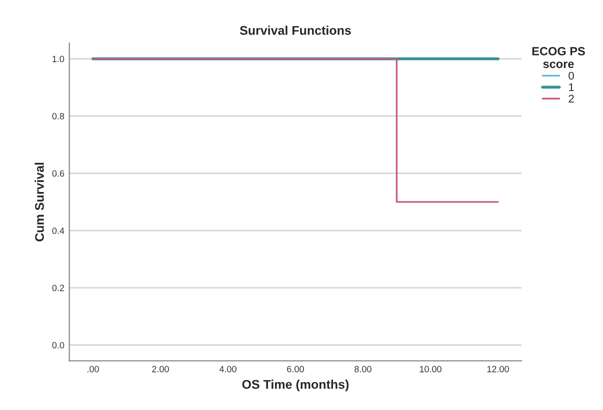 This screenshot has width=603, height=410. What do you see at coordinates (39, 202) in the screenshot?
I see `y-axis-title: Cum Survival` at bounding box center [39, 202].